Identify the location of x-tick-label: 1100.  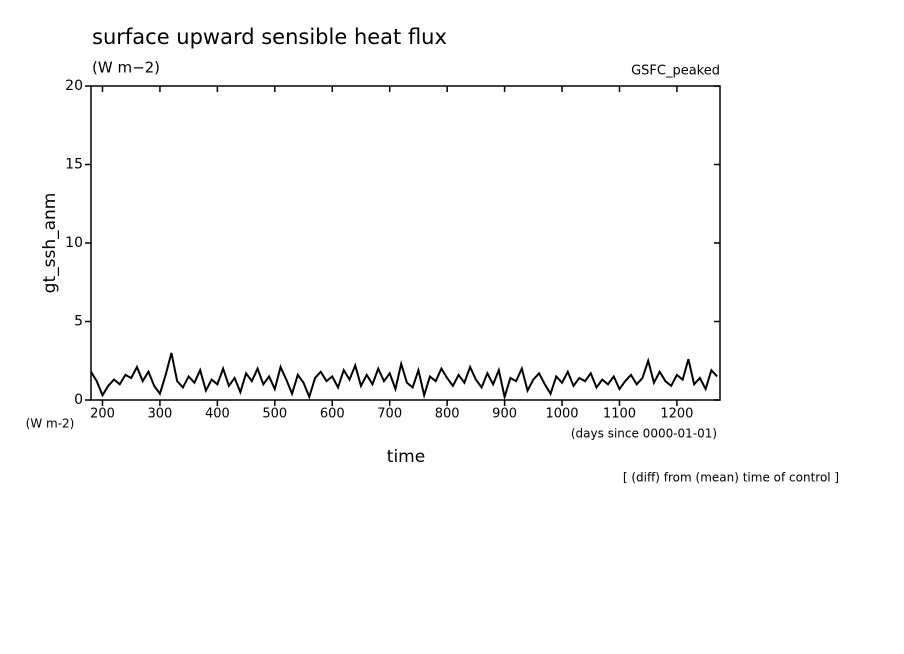
(619, 414).